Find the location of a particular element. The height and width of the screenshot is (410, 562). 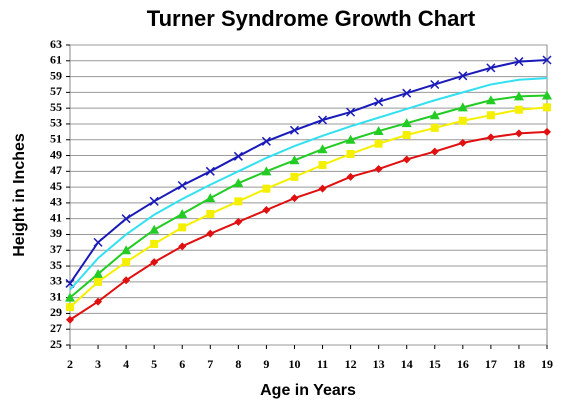

y-tick-label: 63 is located at coordinates (56, 44).